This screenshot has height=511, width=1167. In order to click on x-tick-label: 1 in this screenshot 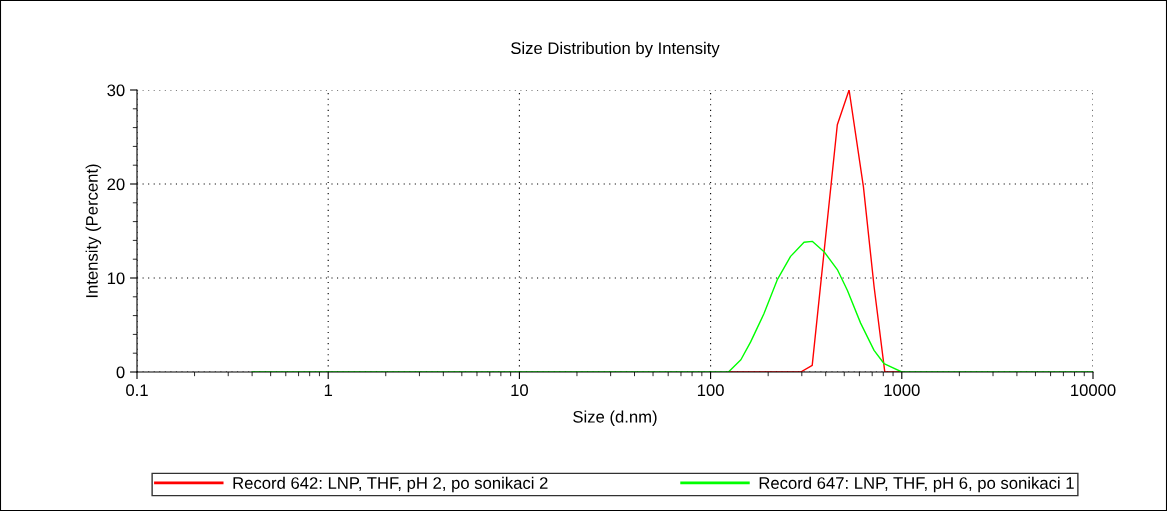, I will do `click(328, 390)`.